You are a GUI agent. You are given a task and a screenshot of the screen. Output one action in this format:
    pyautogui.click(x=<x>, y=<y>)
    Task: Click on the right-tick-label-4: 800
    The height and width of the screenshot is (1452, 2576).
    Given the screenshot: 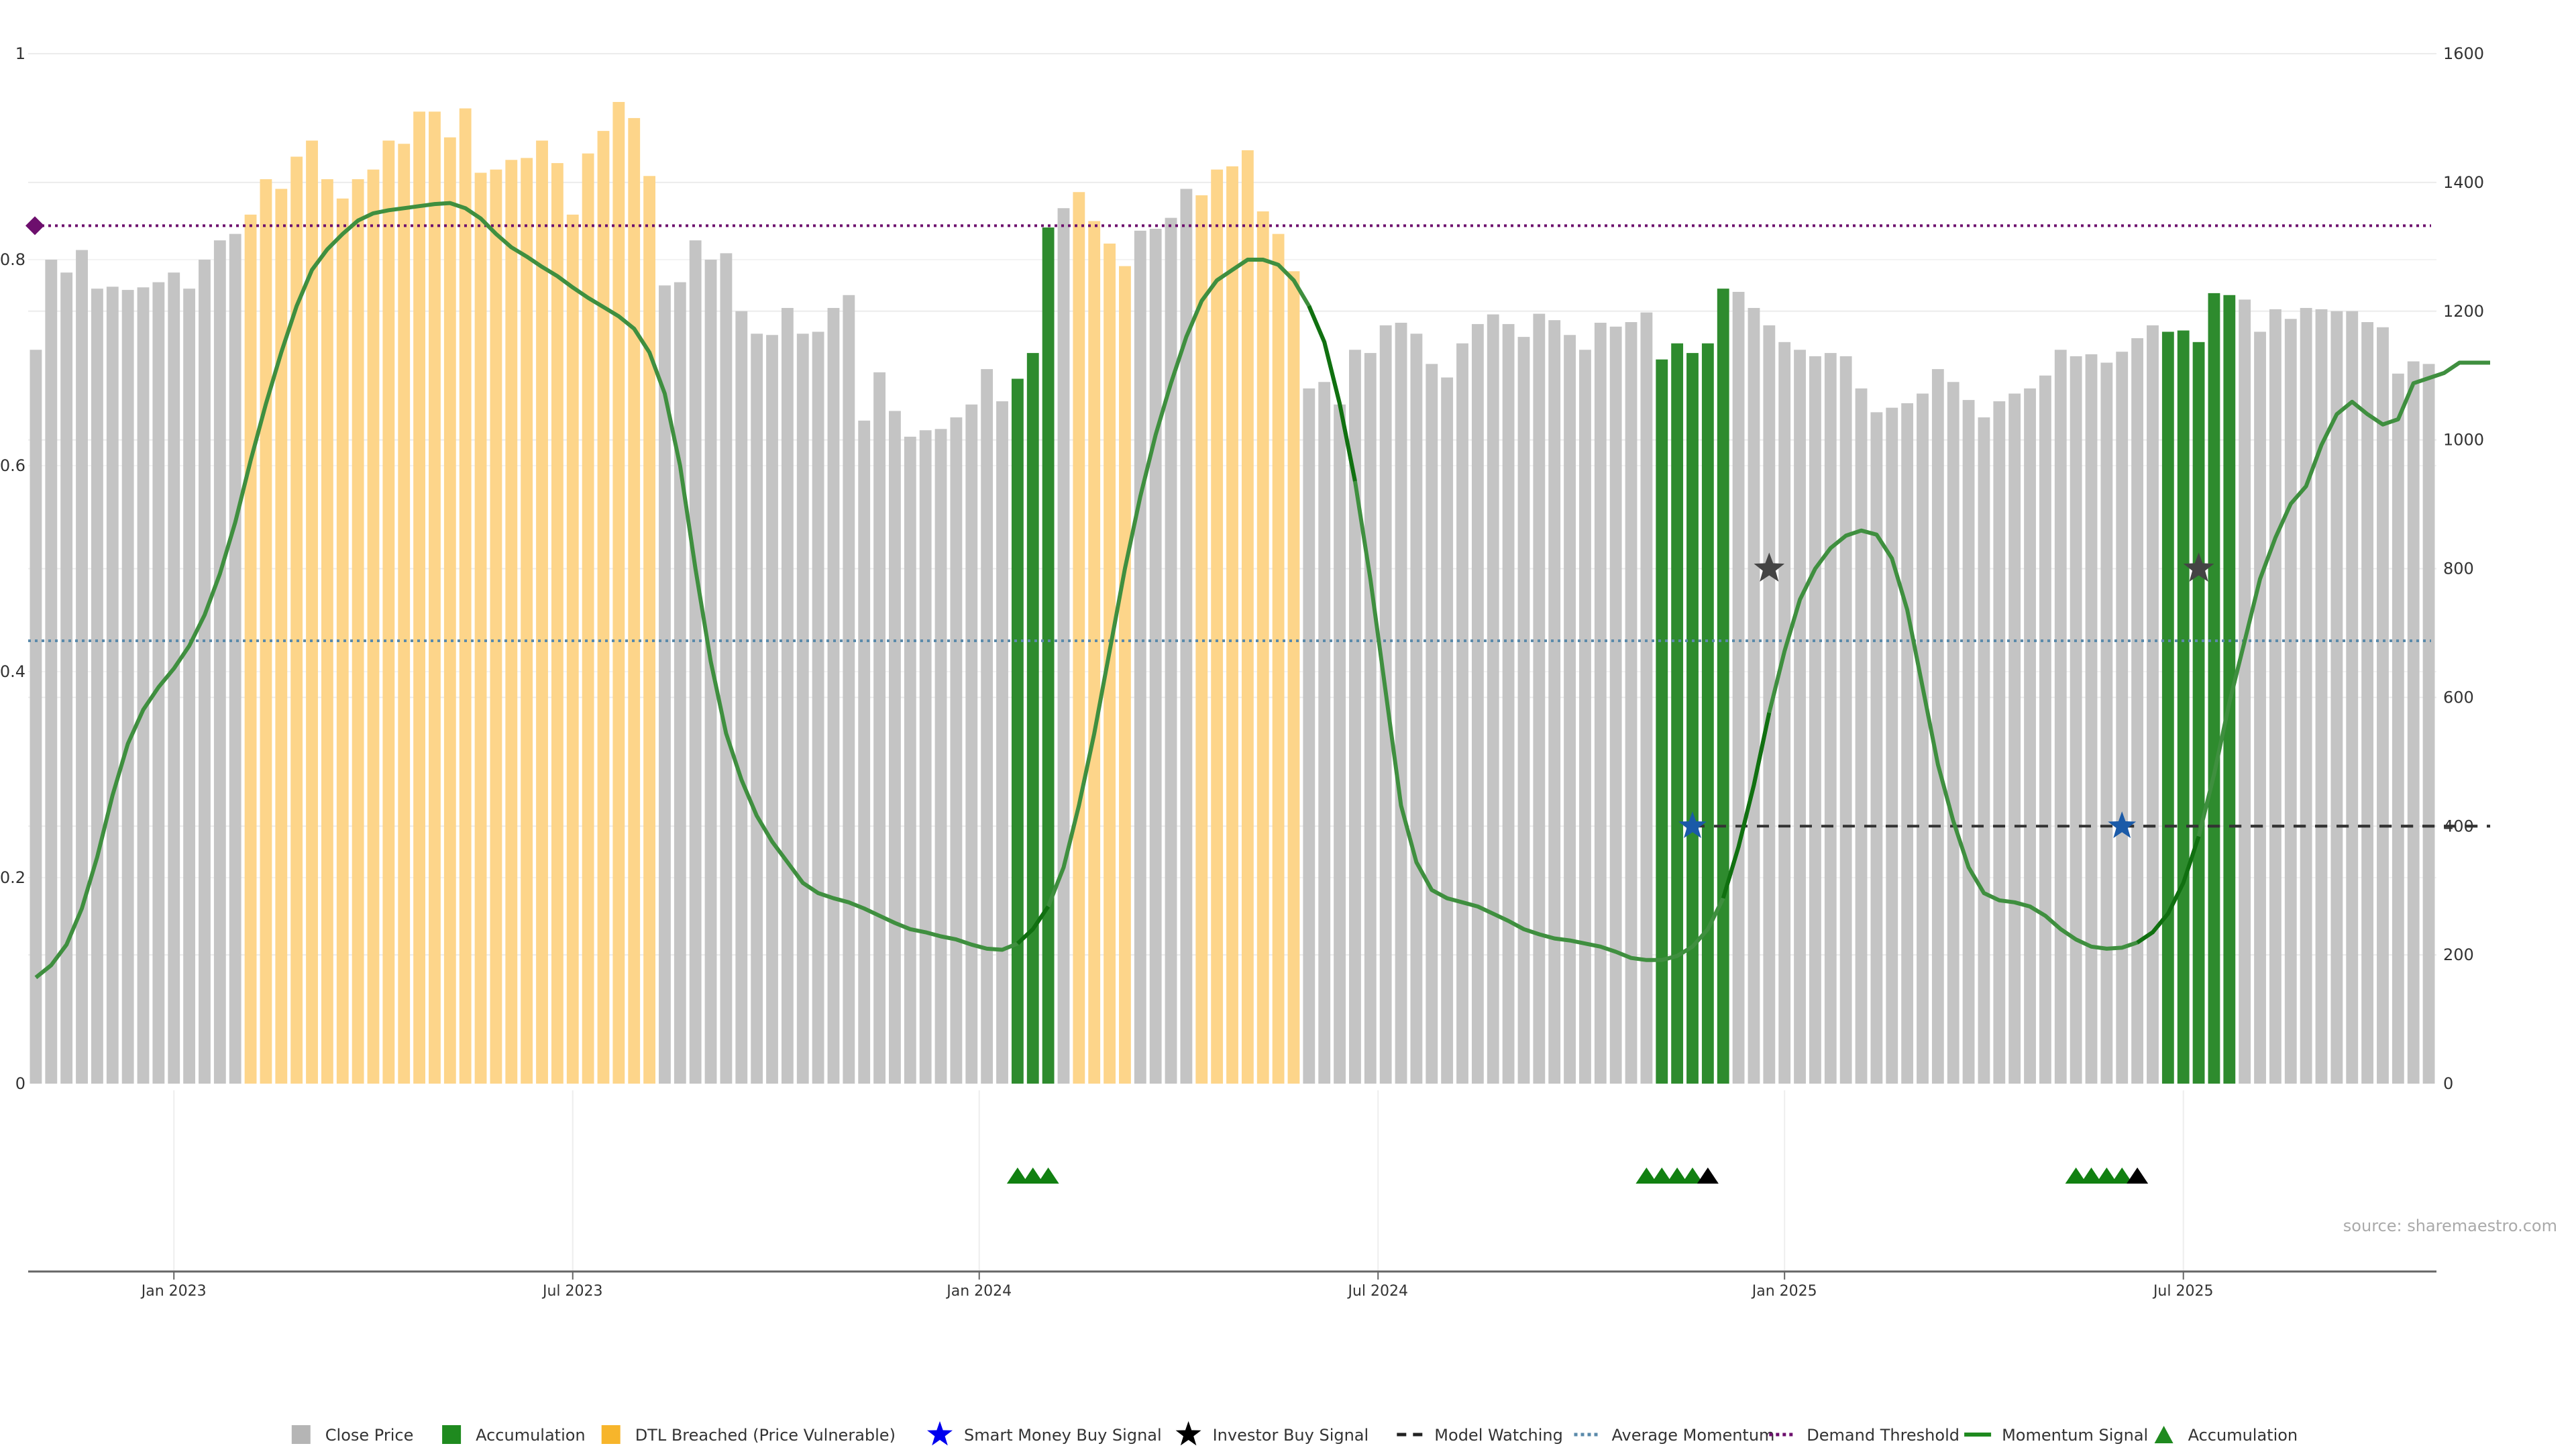 What is the action you would take?
    pyautogui.click(x=2458, y=569)
    